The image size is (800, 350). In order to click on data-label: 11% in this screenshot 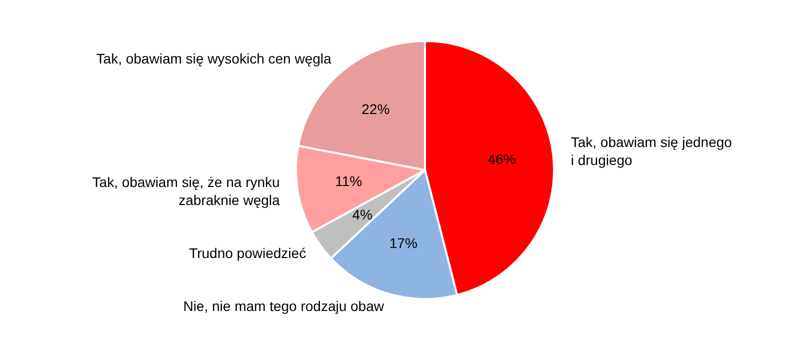, I will do `click(348, 180)`.